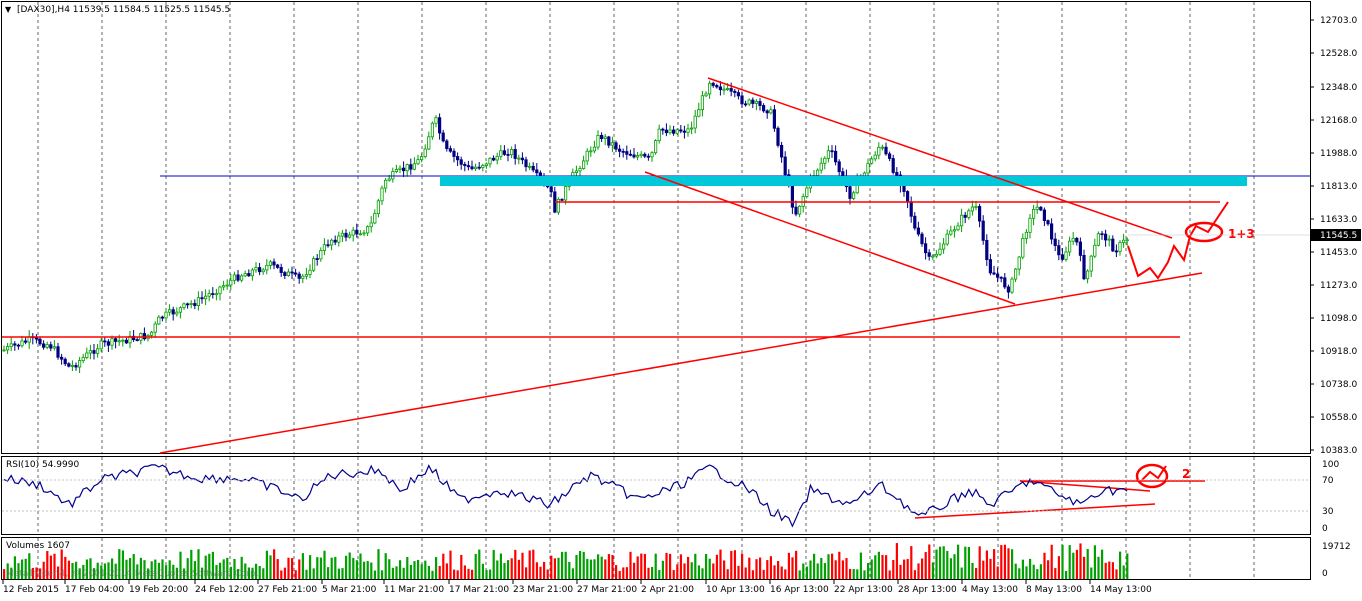 The height and width of the screenshot is (601, 1362). Describe the element at coordinates (158, 590) in the screenshot. I see `time-tick-label: 19 Feb 20:00` at that location.